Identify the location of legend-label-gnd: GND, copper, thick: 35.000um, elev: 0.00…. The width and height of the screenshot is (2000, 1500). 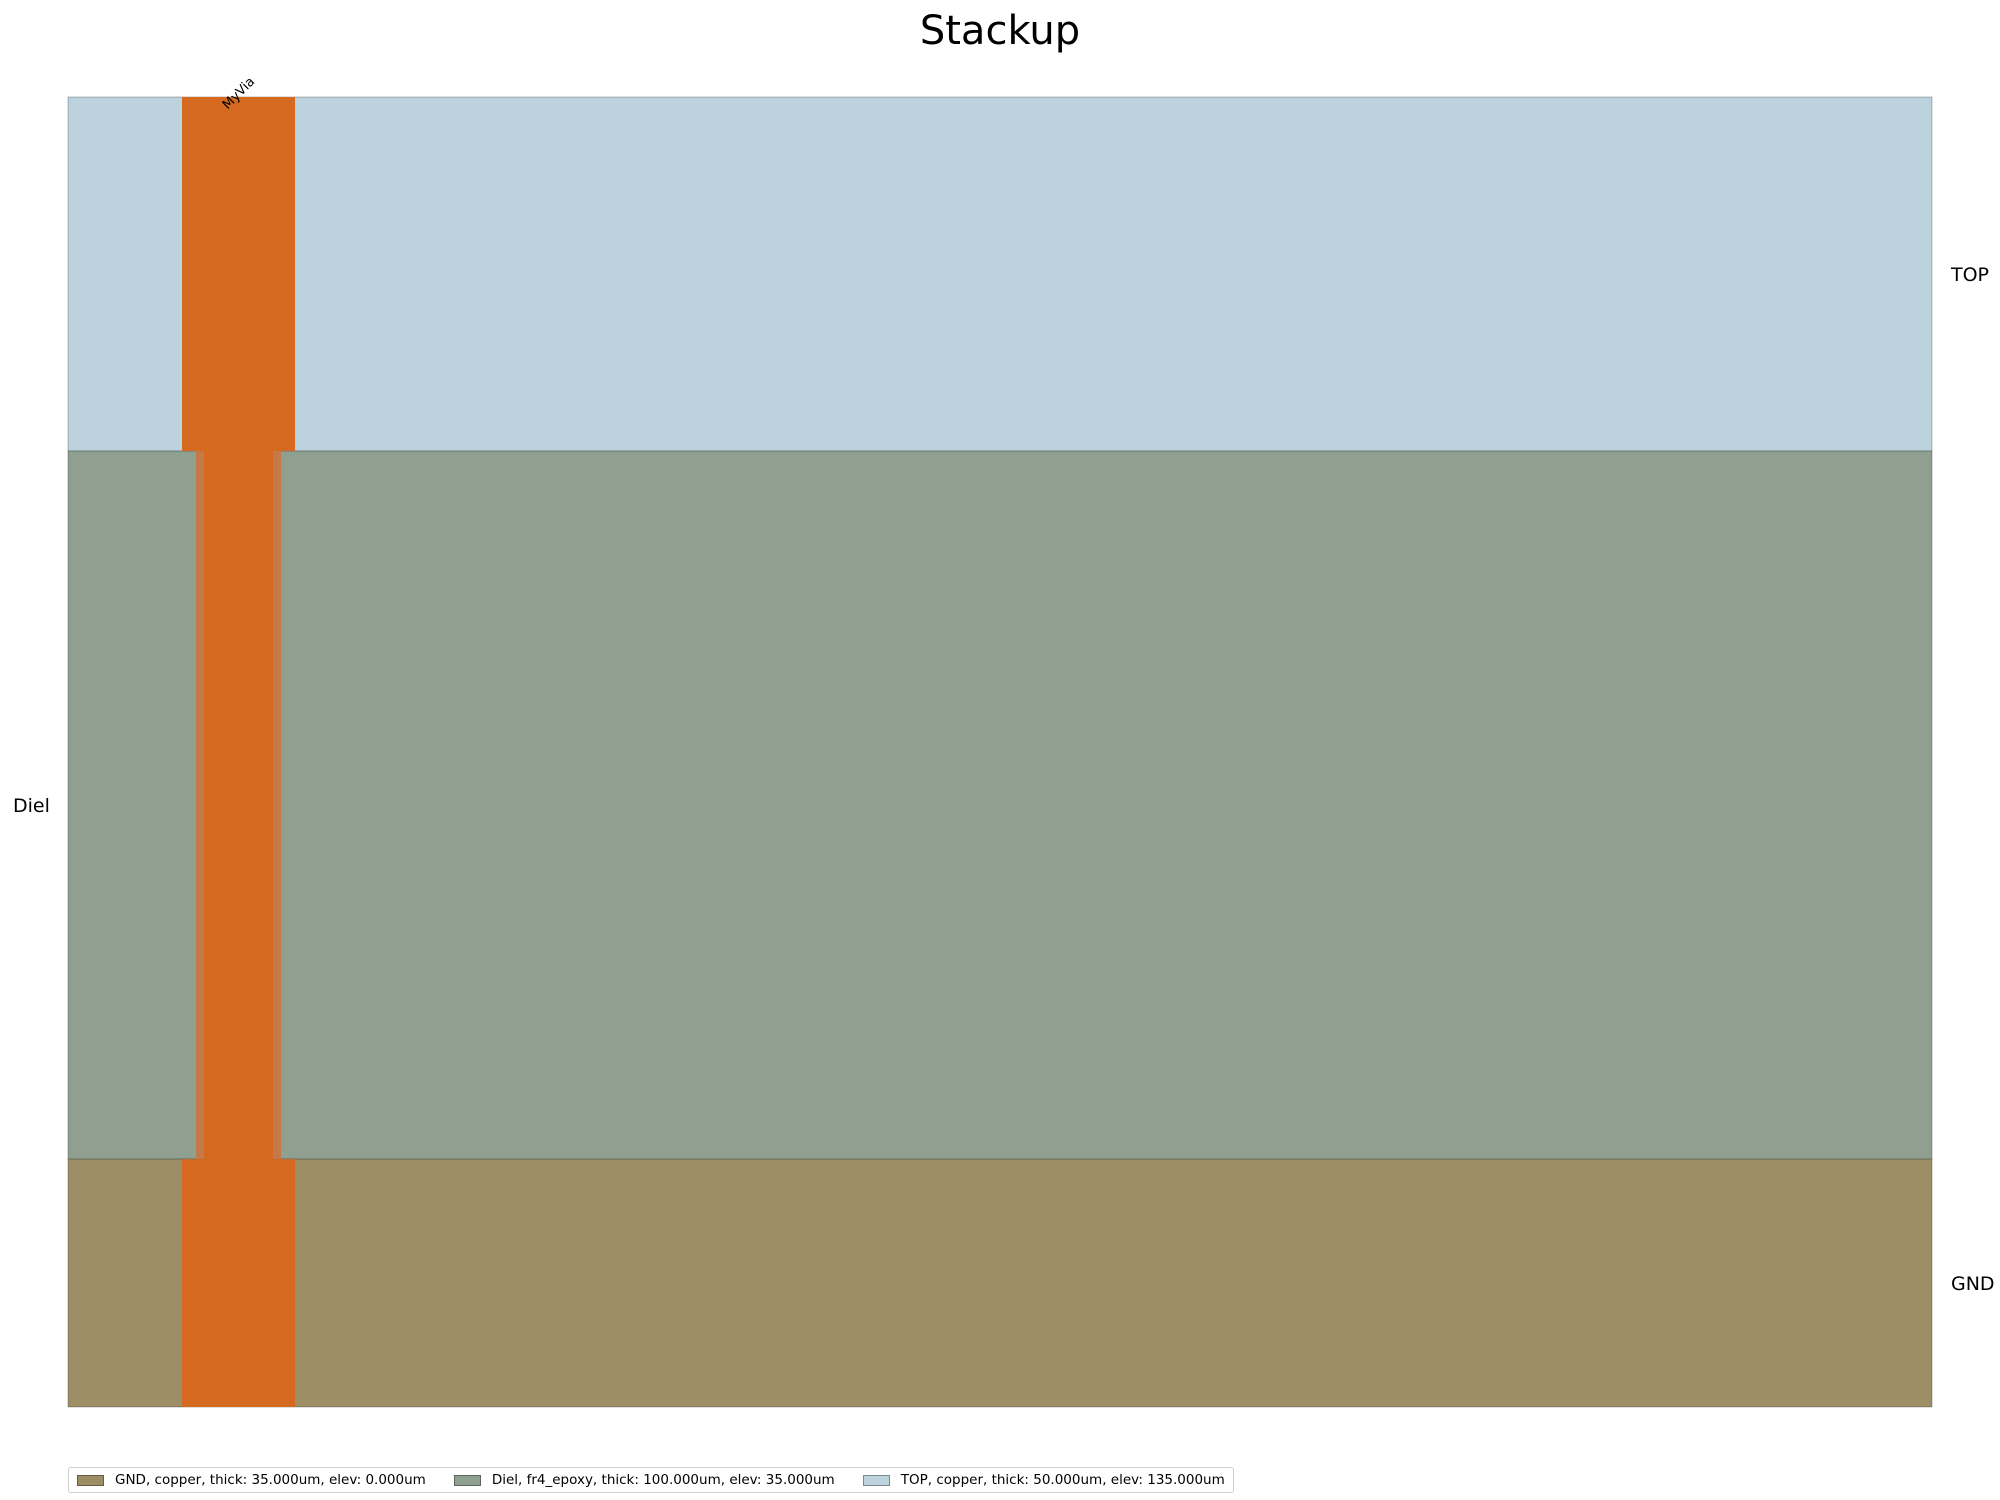
(270, 1480).